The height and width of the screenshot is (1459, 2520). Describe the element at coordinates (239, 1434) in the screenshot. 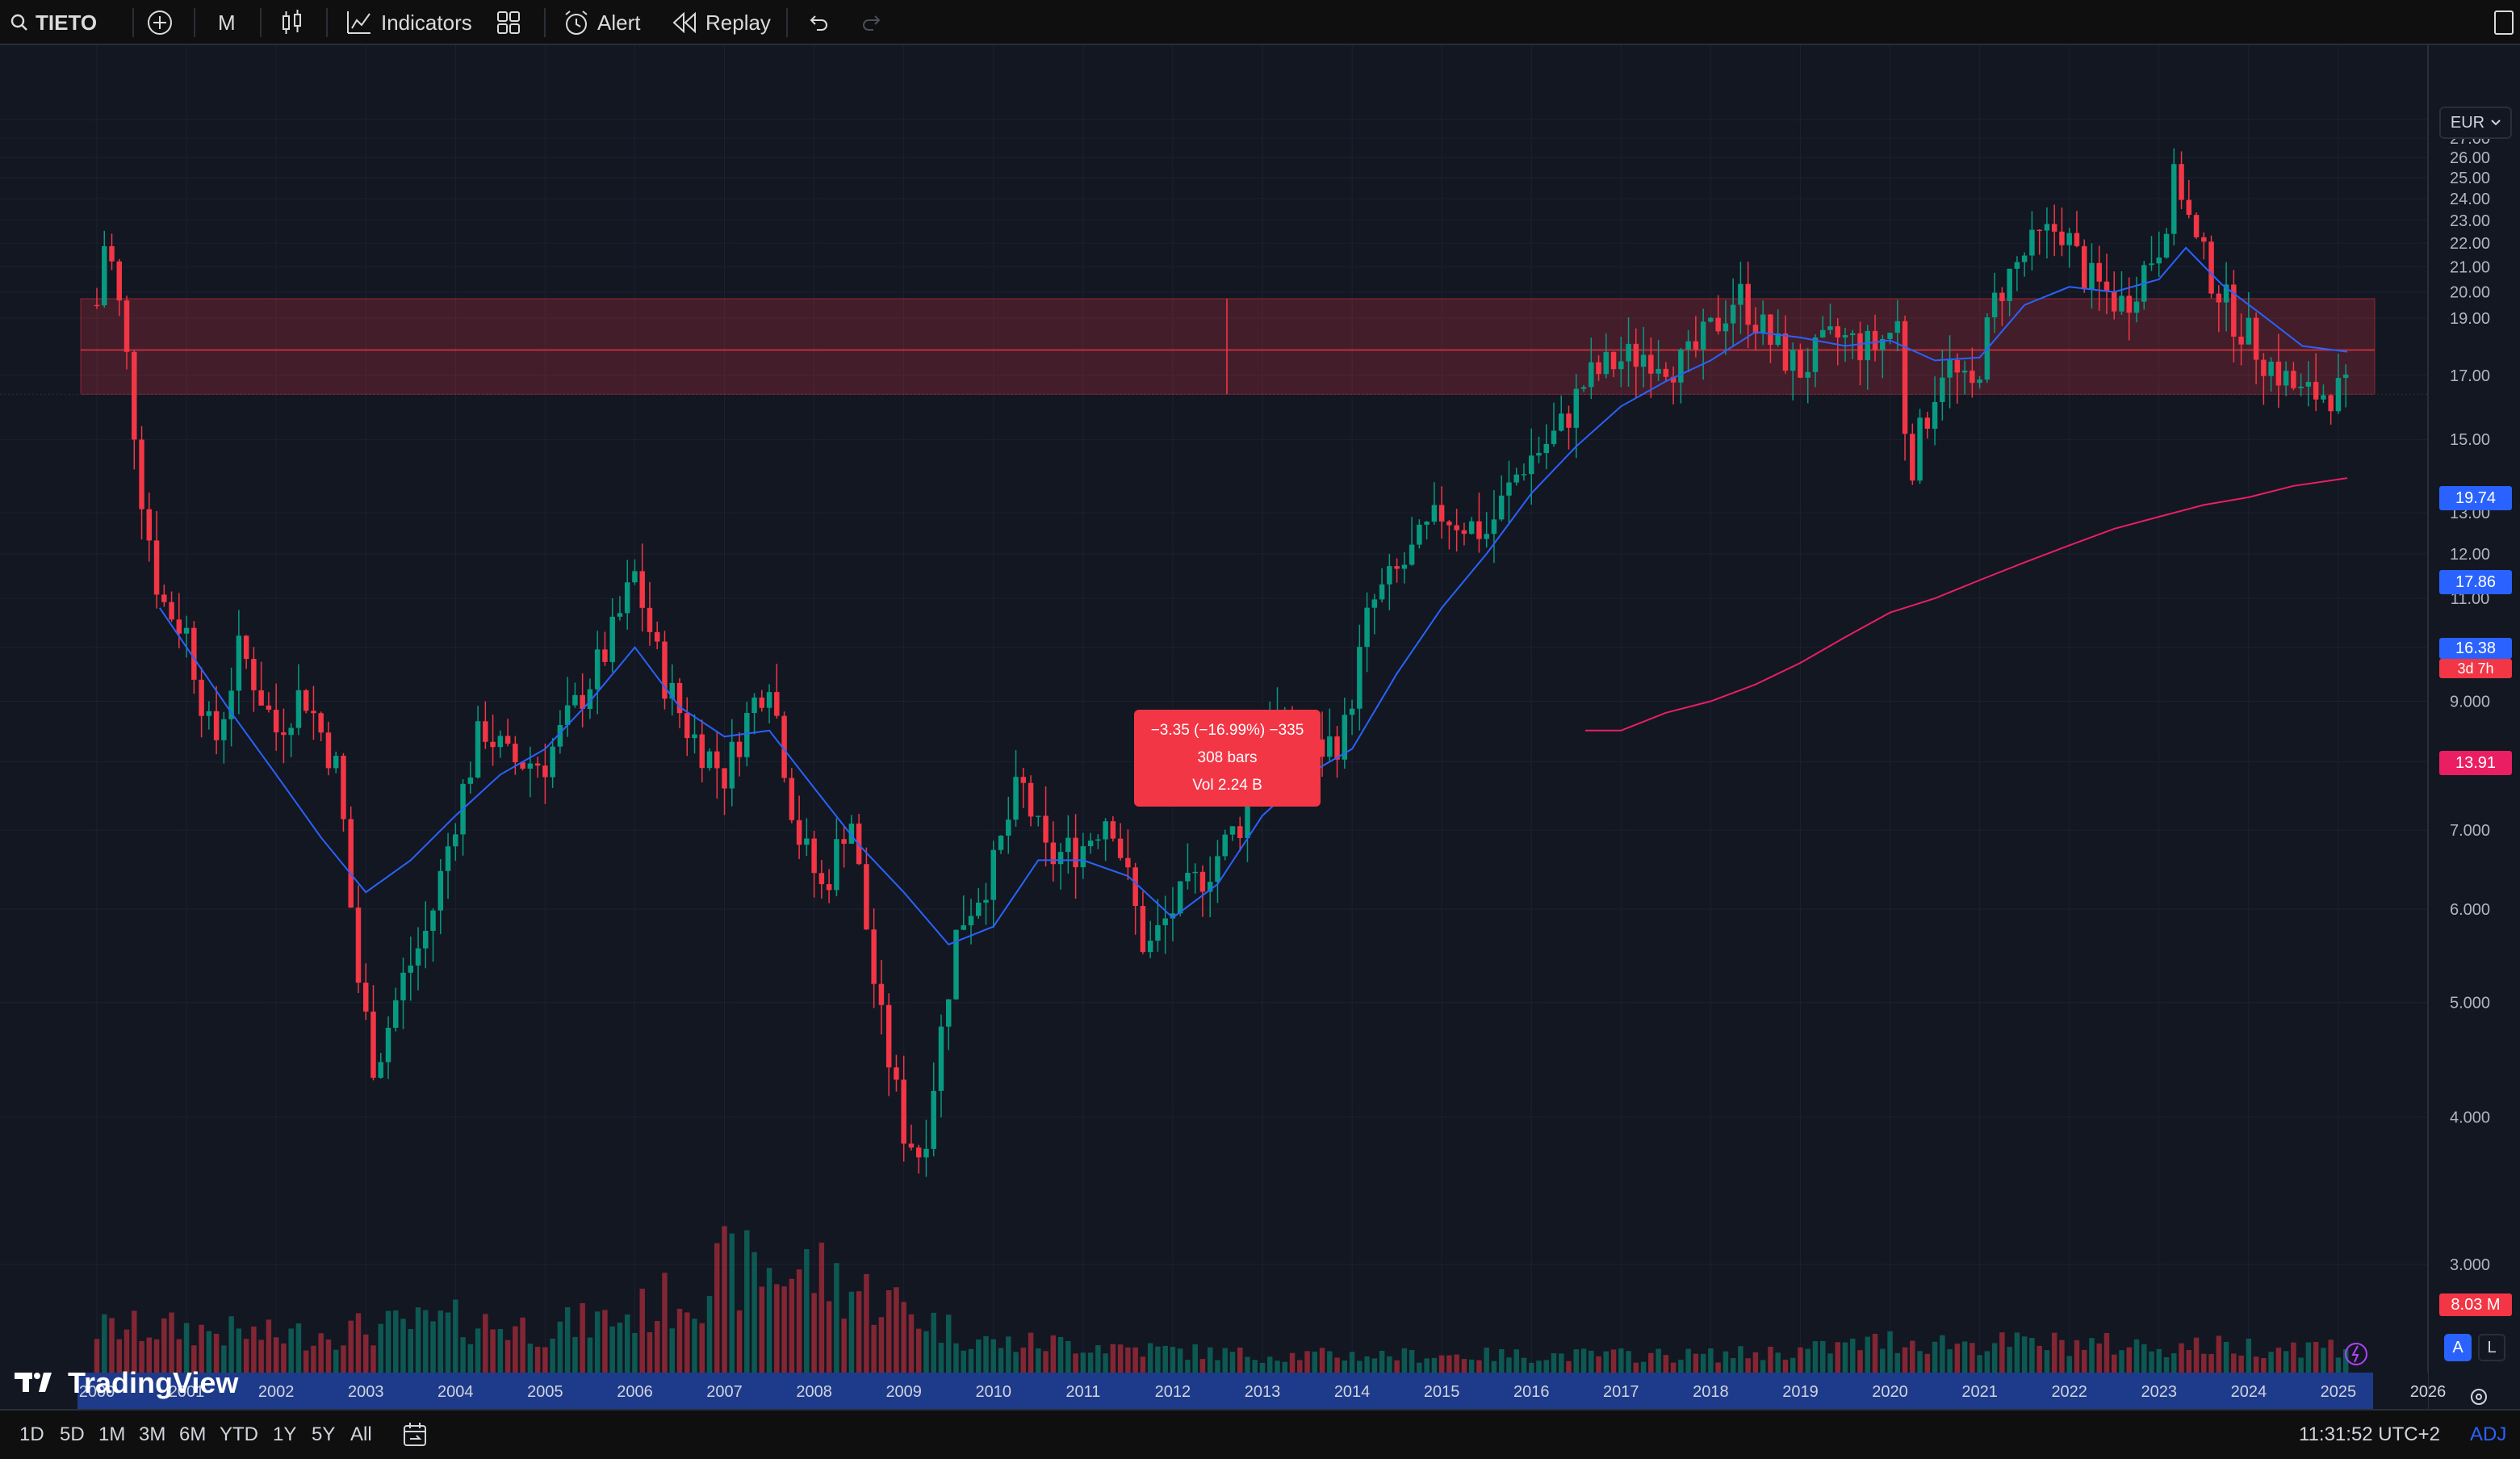

I see `range-button: YTD` at that location.